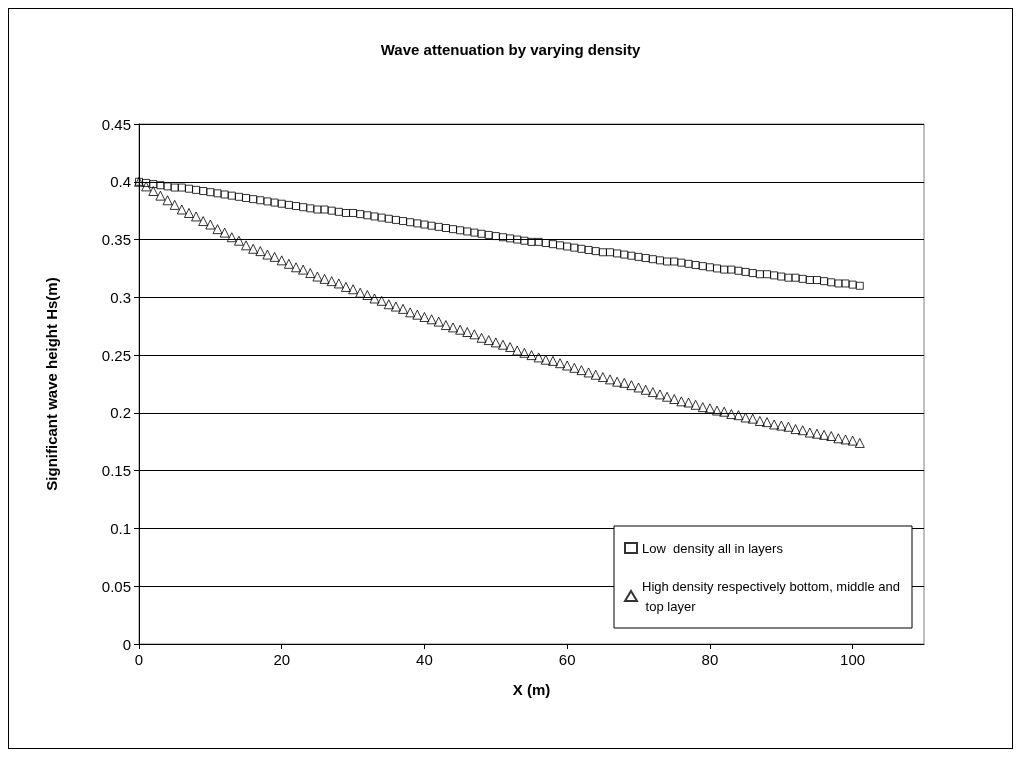 This screenshot has width=1023, height=759. I want to click on x-tick-label: 40, so click(424, 659).